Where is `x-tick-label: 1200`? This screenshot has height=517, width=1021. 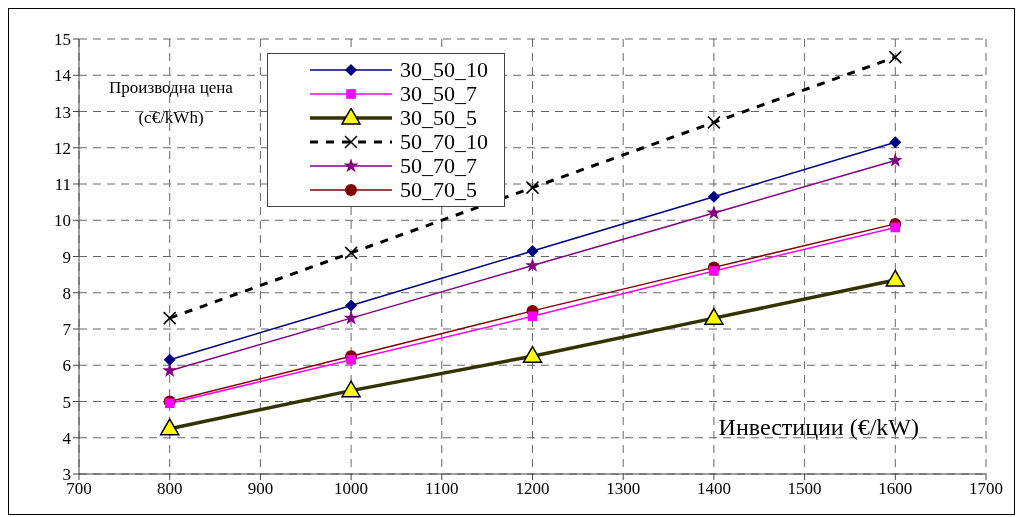
x-tick-label: 1200 is located at coordinates (532, 489).